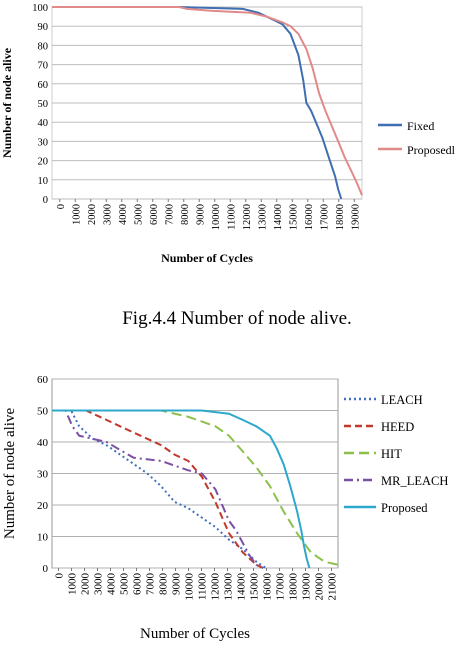  Describe the element at coordinates (333, 587) in the screenshot. I see `x-tick-label: 21000` at that location.